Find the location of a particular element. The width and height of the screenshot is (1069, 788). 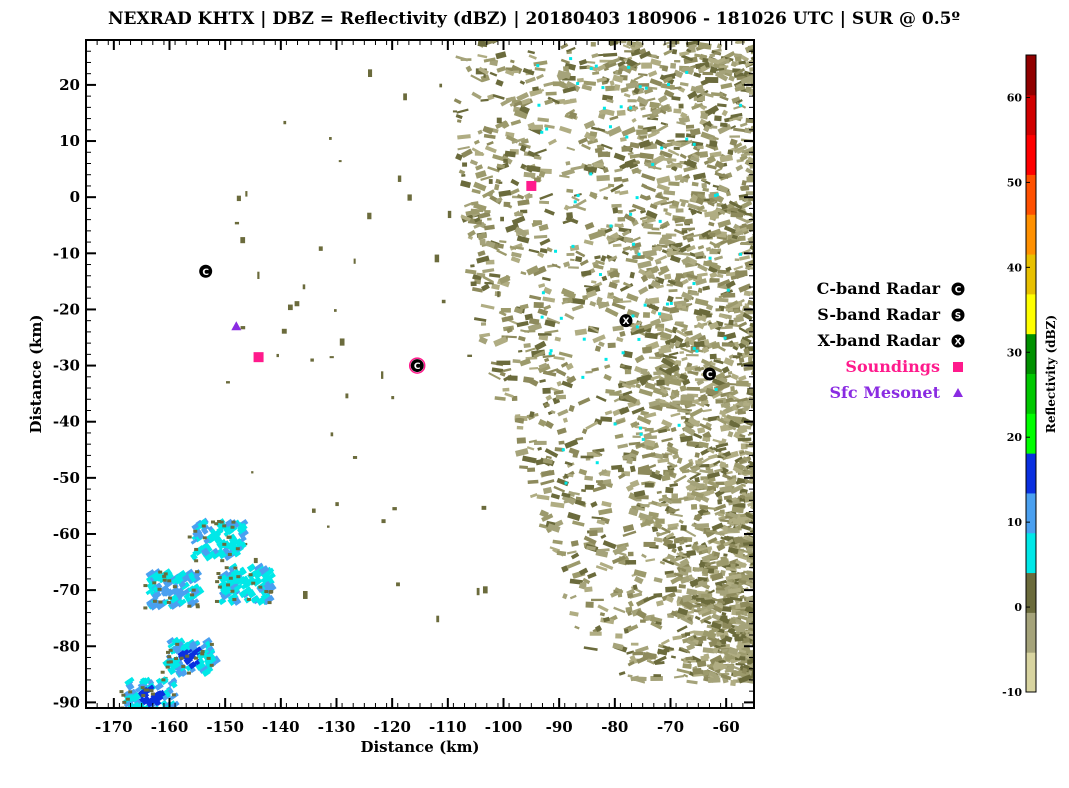

colorbar-tick-label: 30 is located at coordinates (1015, 352).